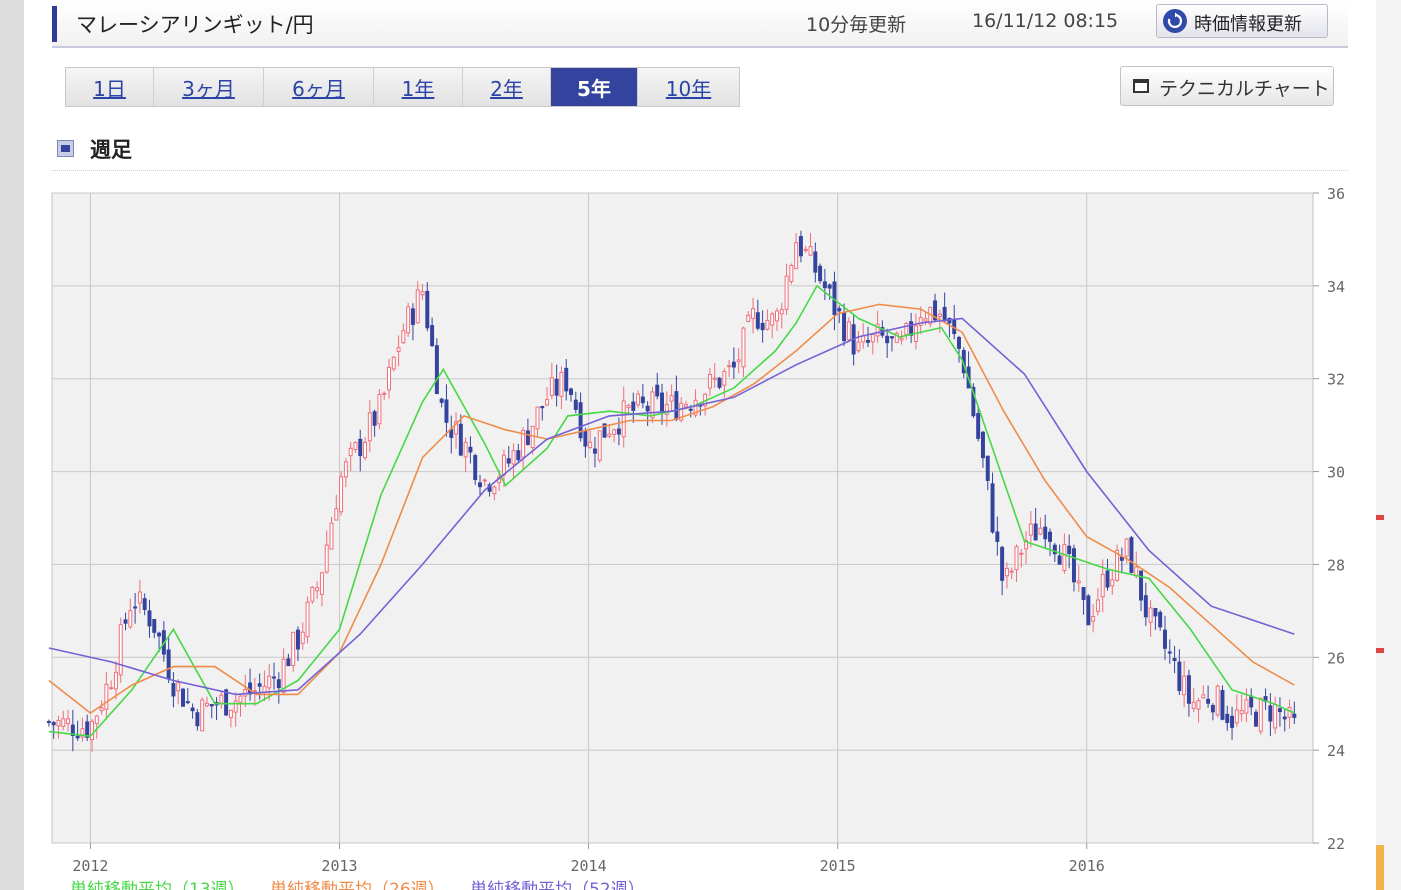  Describe the element at coordinates (367, 885) in the screenshot. I see `chart-legend: 単純移動平均（13週） 単純移動平均（26週） 単純移動平均（52週）` at that location.